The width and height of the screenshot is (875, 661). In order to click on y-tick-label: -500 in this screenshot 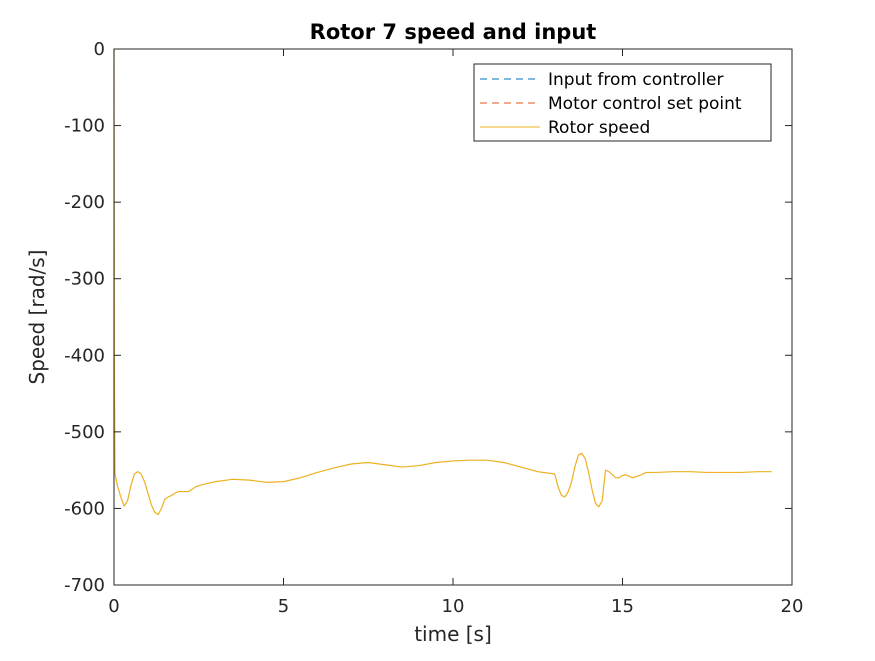, I will do `click(84, 432)`.